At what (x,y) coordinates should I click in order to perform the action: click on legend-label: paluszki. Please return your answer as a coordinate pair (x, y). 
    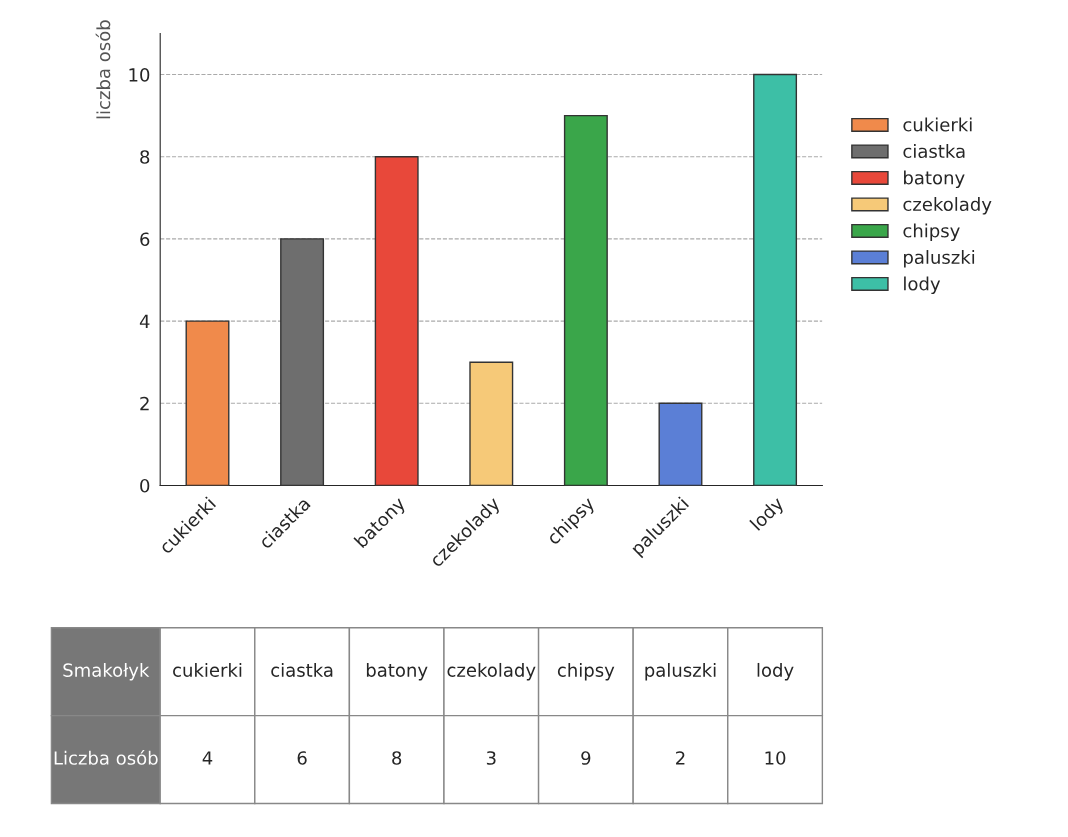
    Looking at the image, I should click on (939, 259).